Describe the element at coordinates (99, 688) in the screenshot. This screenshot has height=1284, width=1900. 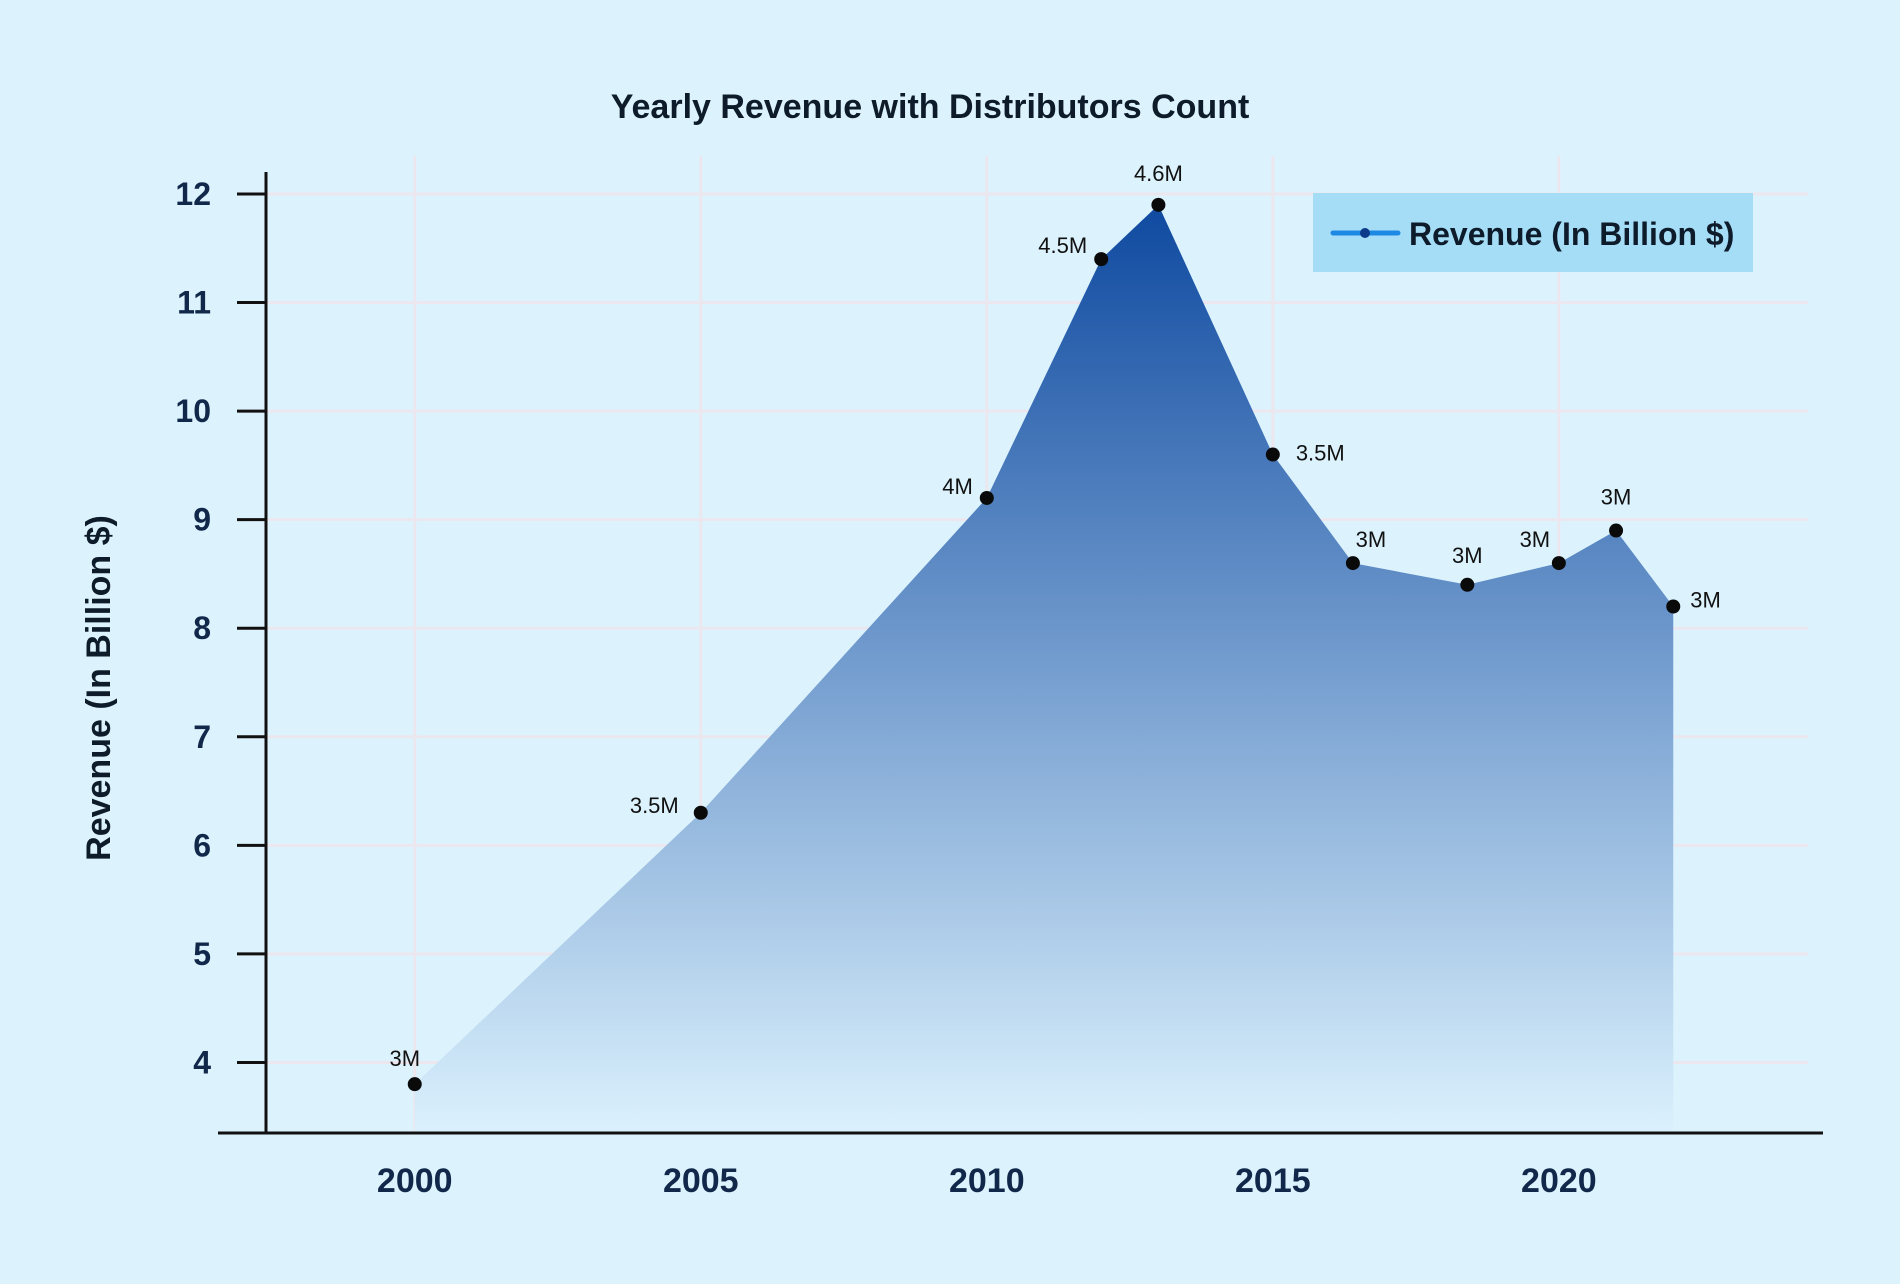
I see `y-axis-title: Revenue (In Billion $)` at that location.